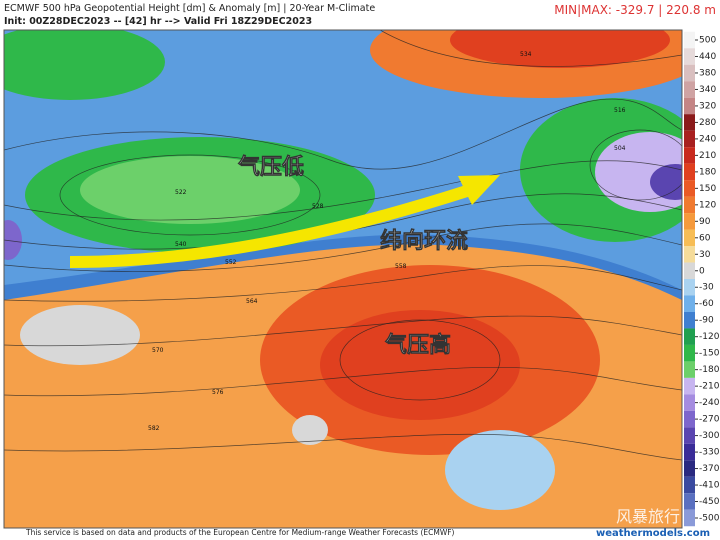 The width and height of the screenshot is (720, 540). I want to click on colorbar-tick-label: -120, so click(709, 337).